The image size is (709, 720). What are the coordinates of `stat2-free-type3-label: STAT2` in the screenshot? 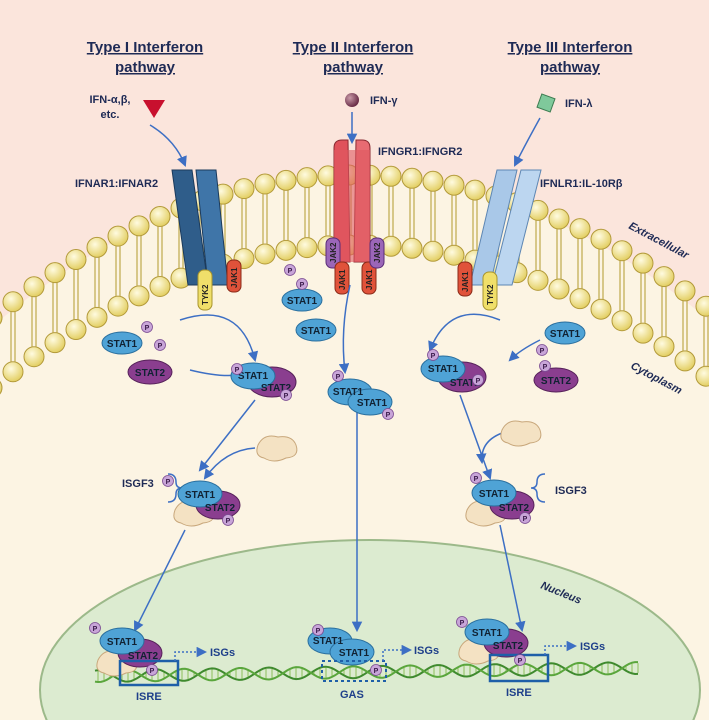 It's located at (556, 381).